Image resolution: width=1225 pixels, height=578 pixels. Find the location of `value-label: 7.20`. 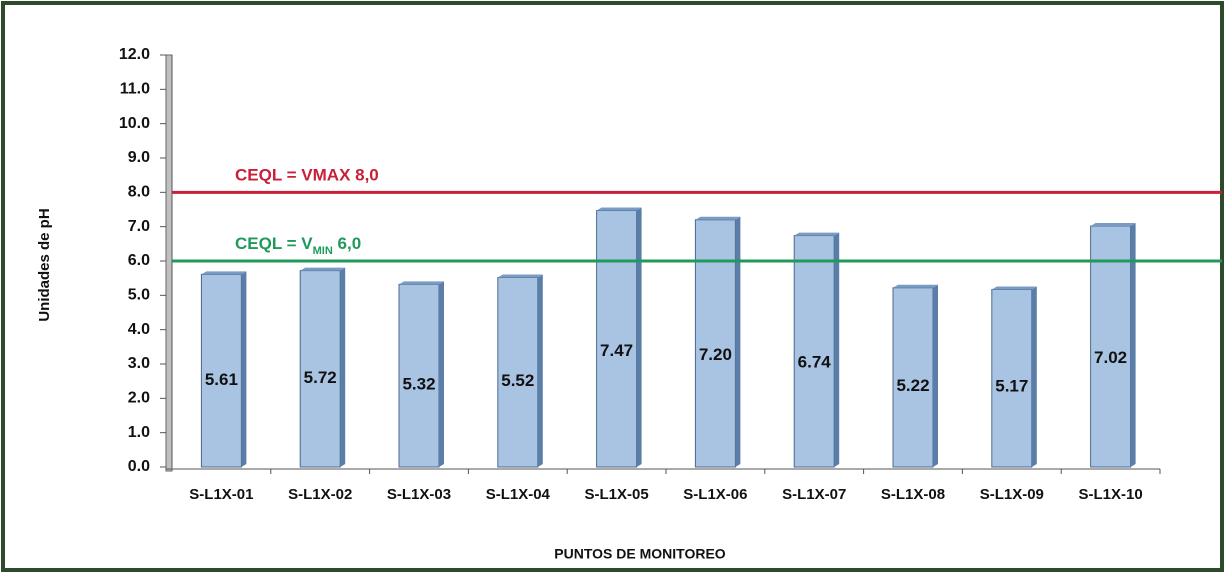

value-label: 7.20 is located at coordinates (715, 354).